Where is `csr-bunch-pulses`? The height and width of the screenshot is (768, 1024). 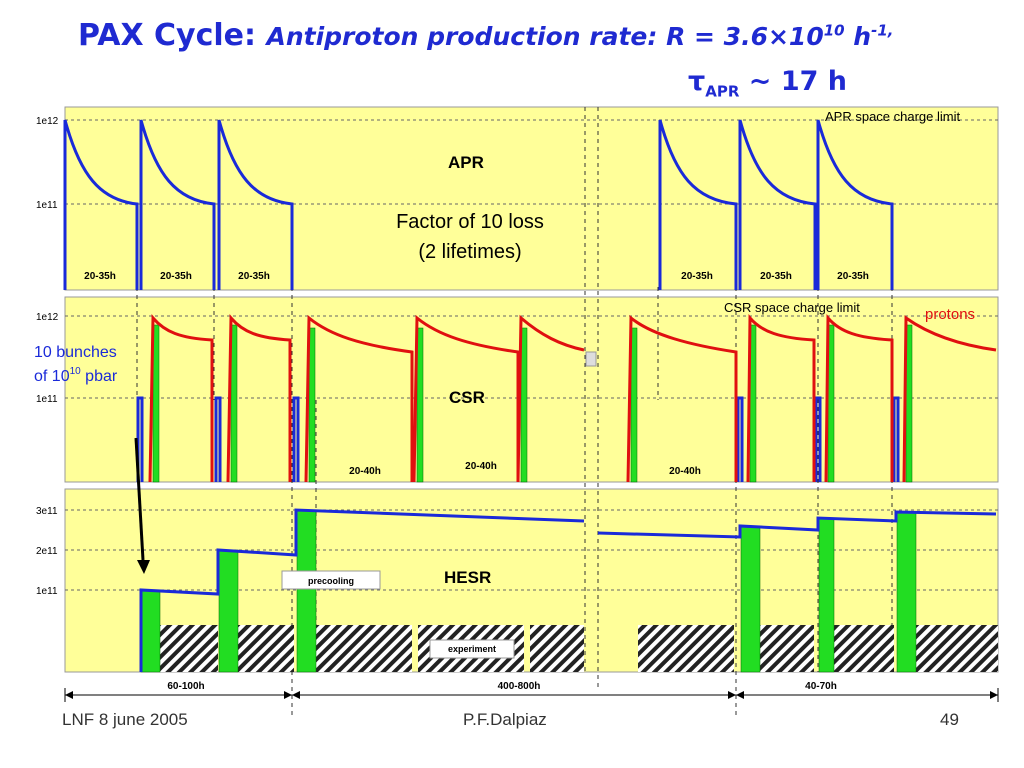
csr-bunch-pulses is located at coordinates (518, 439).